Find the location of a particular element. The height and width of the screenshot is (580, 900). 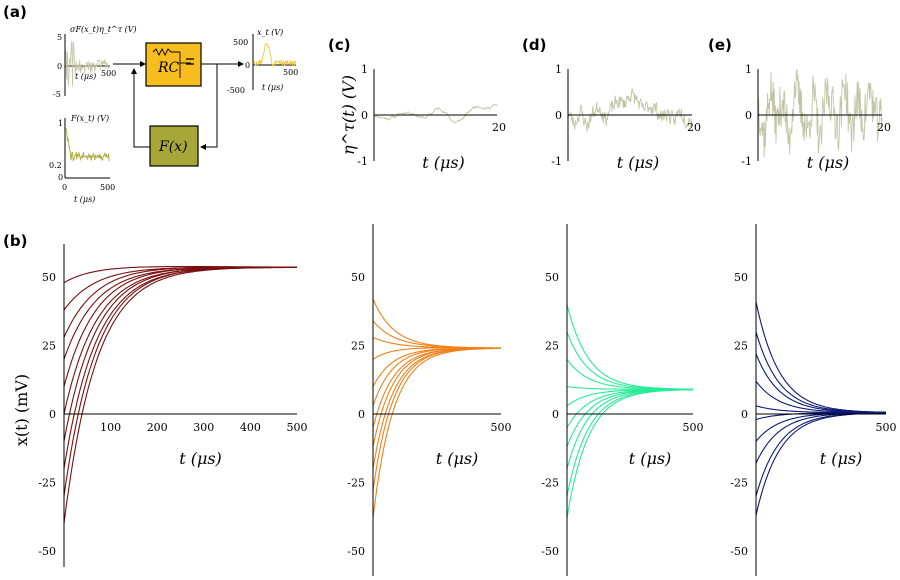

x-mini-tick-0: 0 is located at coordinates (247, 65).